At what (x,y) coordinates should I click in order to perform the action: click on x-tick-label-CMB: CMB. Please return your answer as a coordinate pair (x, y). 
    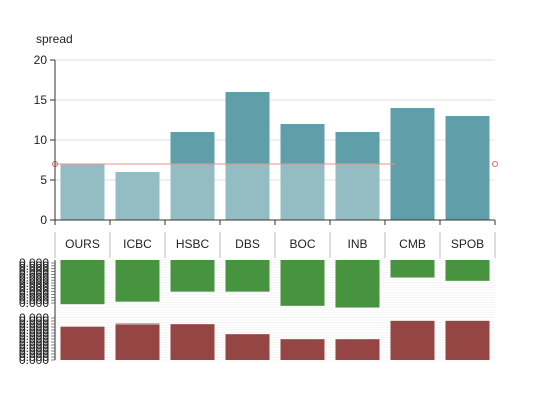
    Looking at the image, I should click on (412, 244).